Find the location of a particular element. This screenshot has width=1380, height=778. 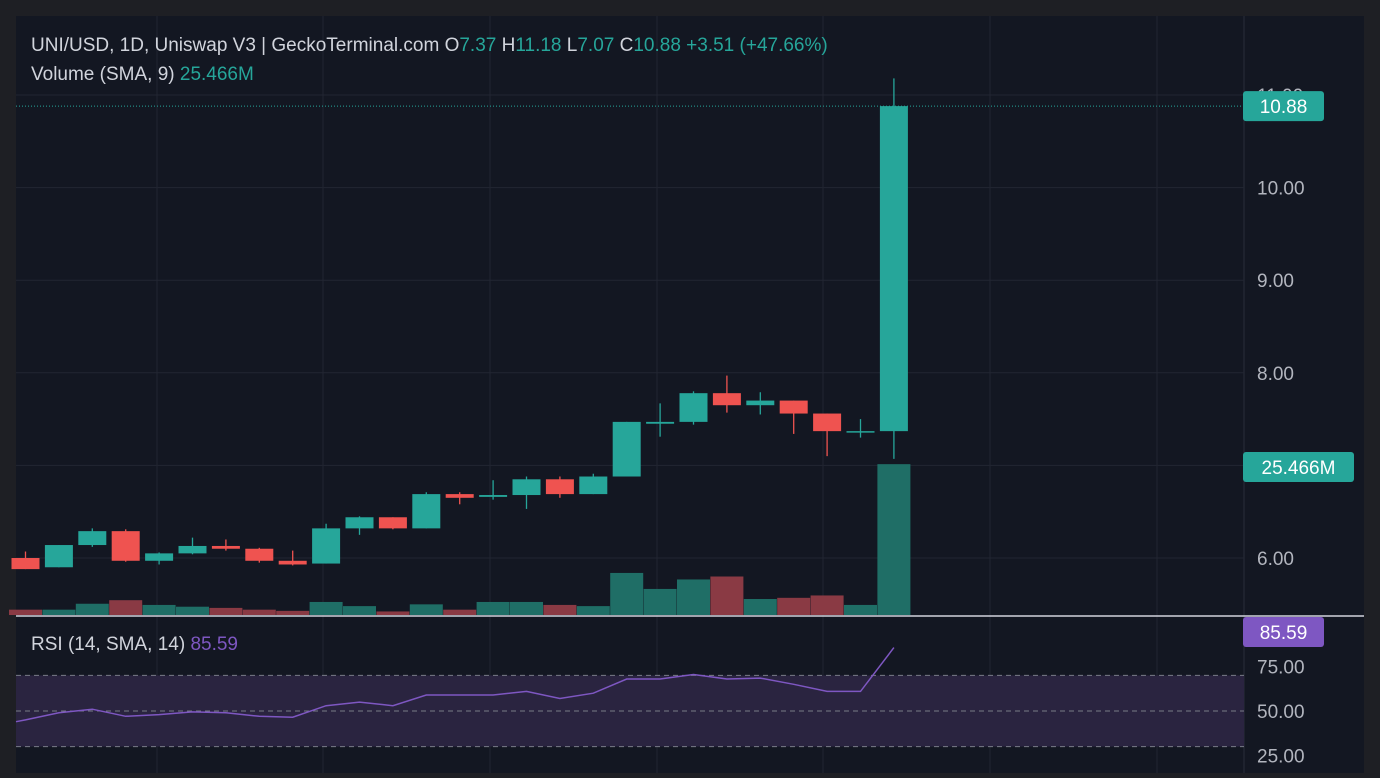

last-price-badge is located at coordinates (1283, 106).